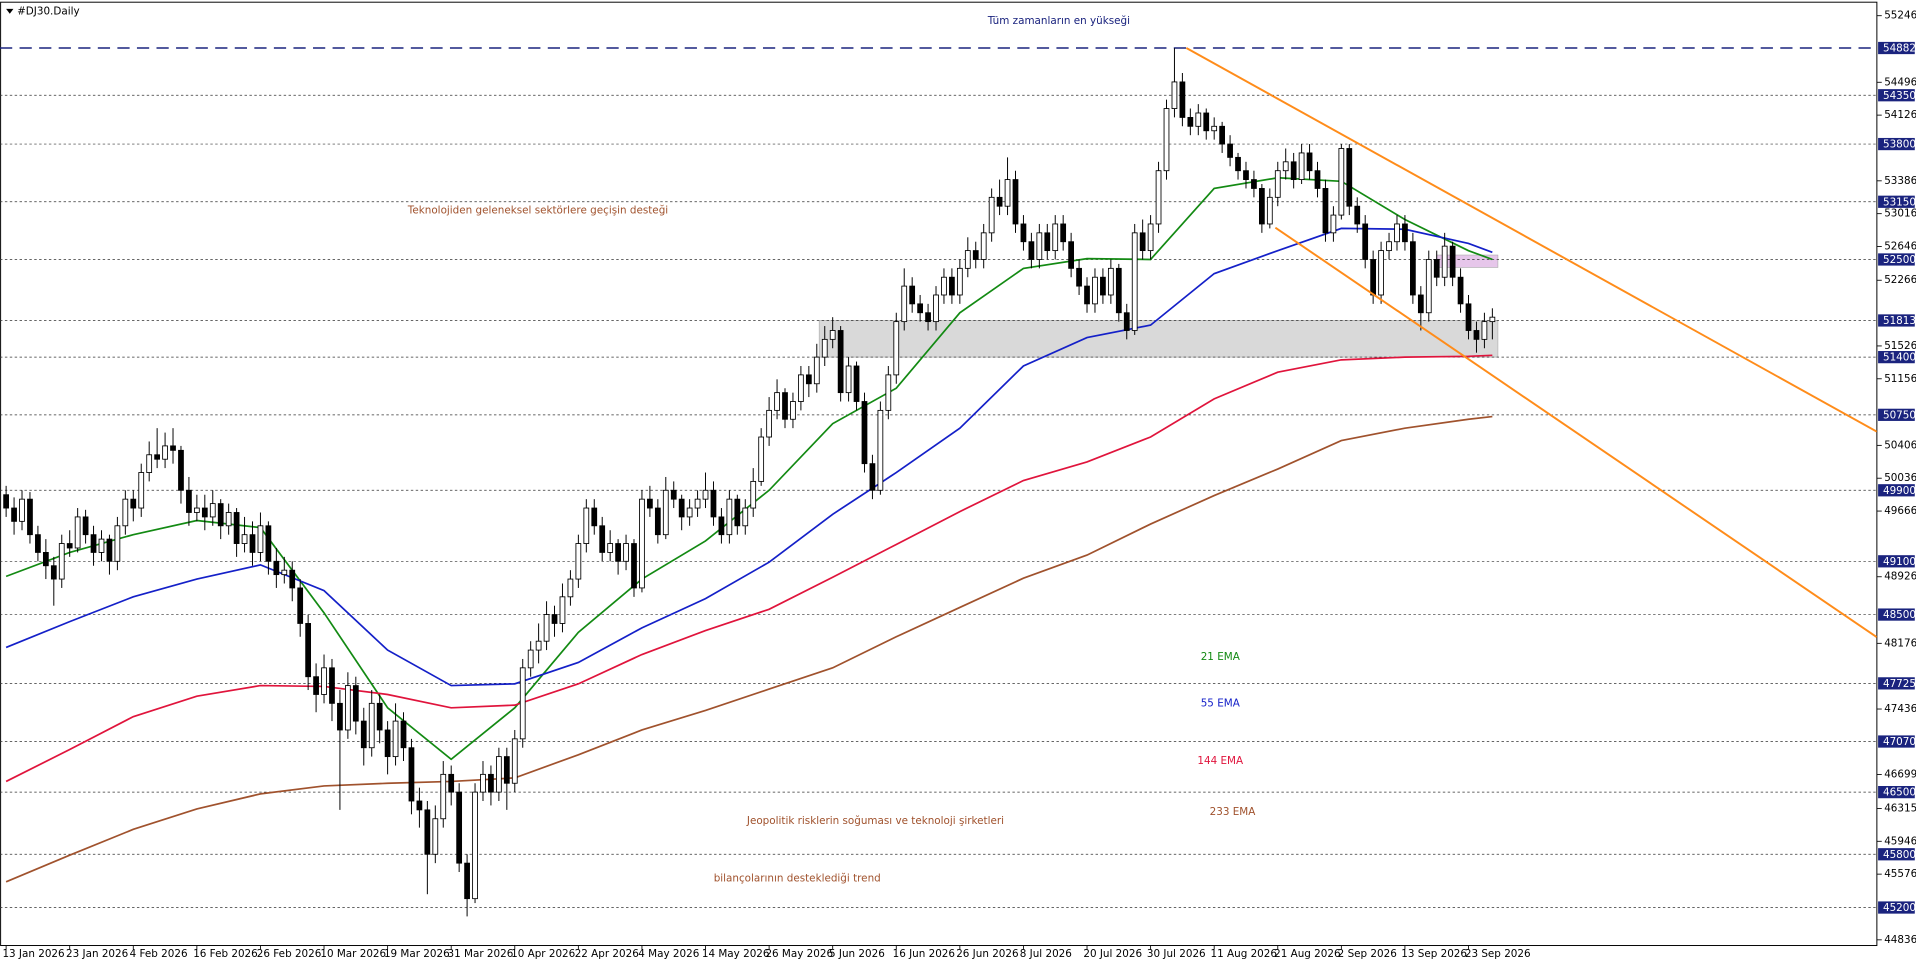  What do you see at coordinates (1899, 321) in the screenshot?
I see `level-label: 51813` at bounding box center [1899, 321].